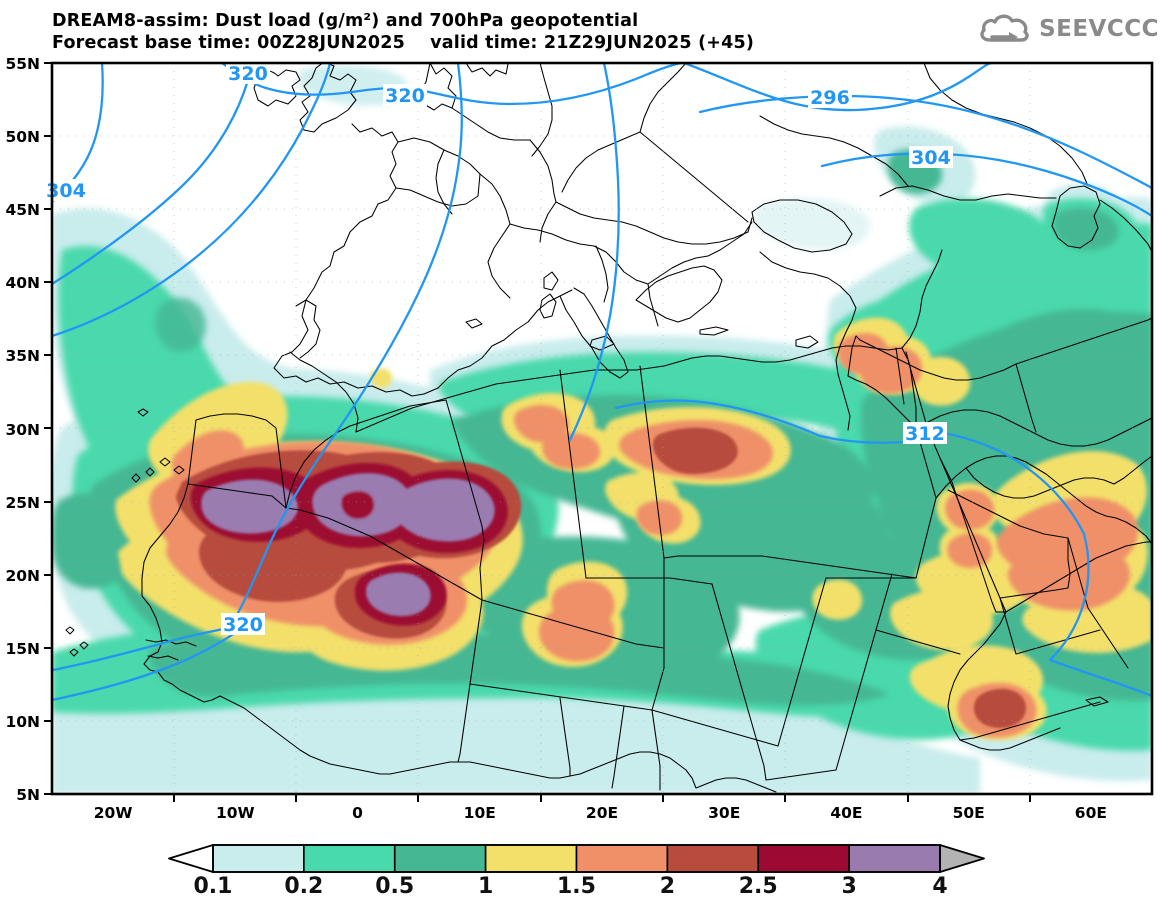 This screenshot has height=907, width=1165. I want to click on x-axis-tick-label: 30E, so click(724, 813).